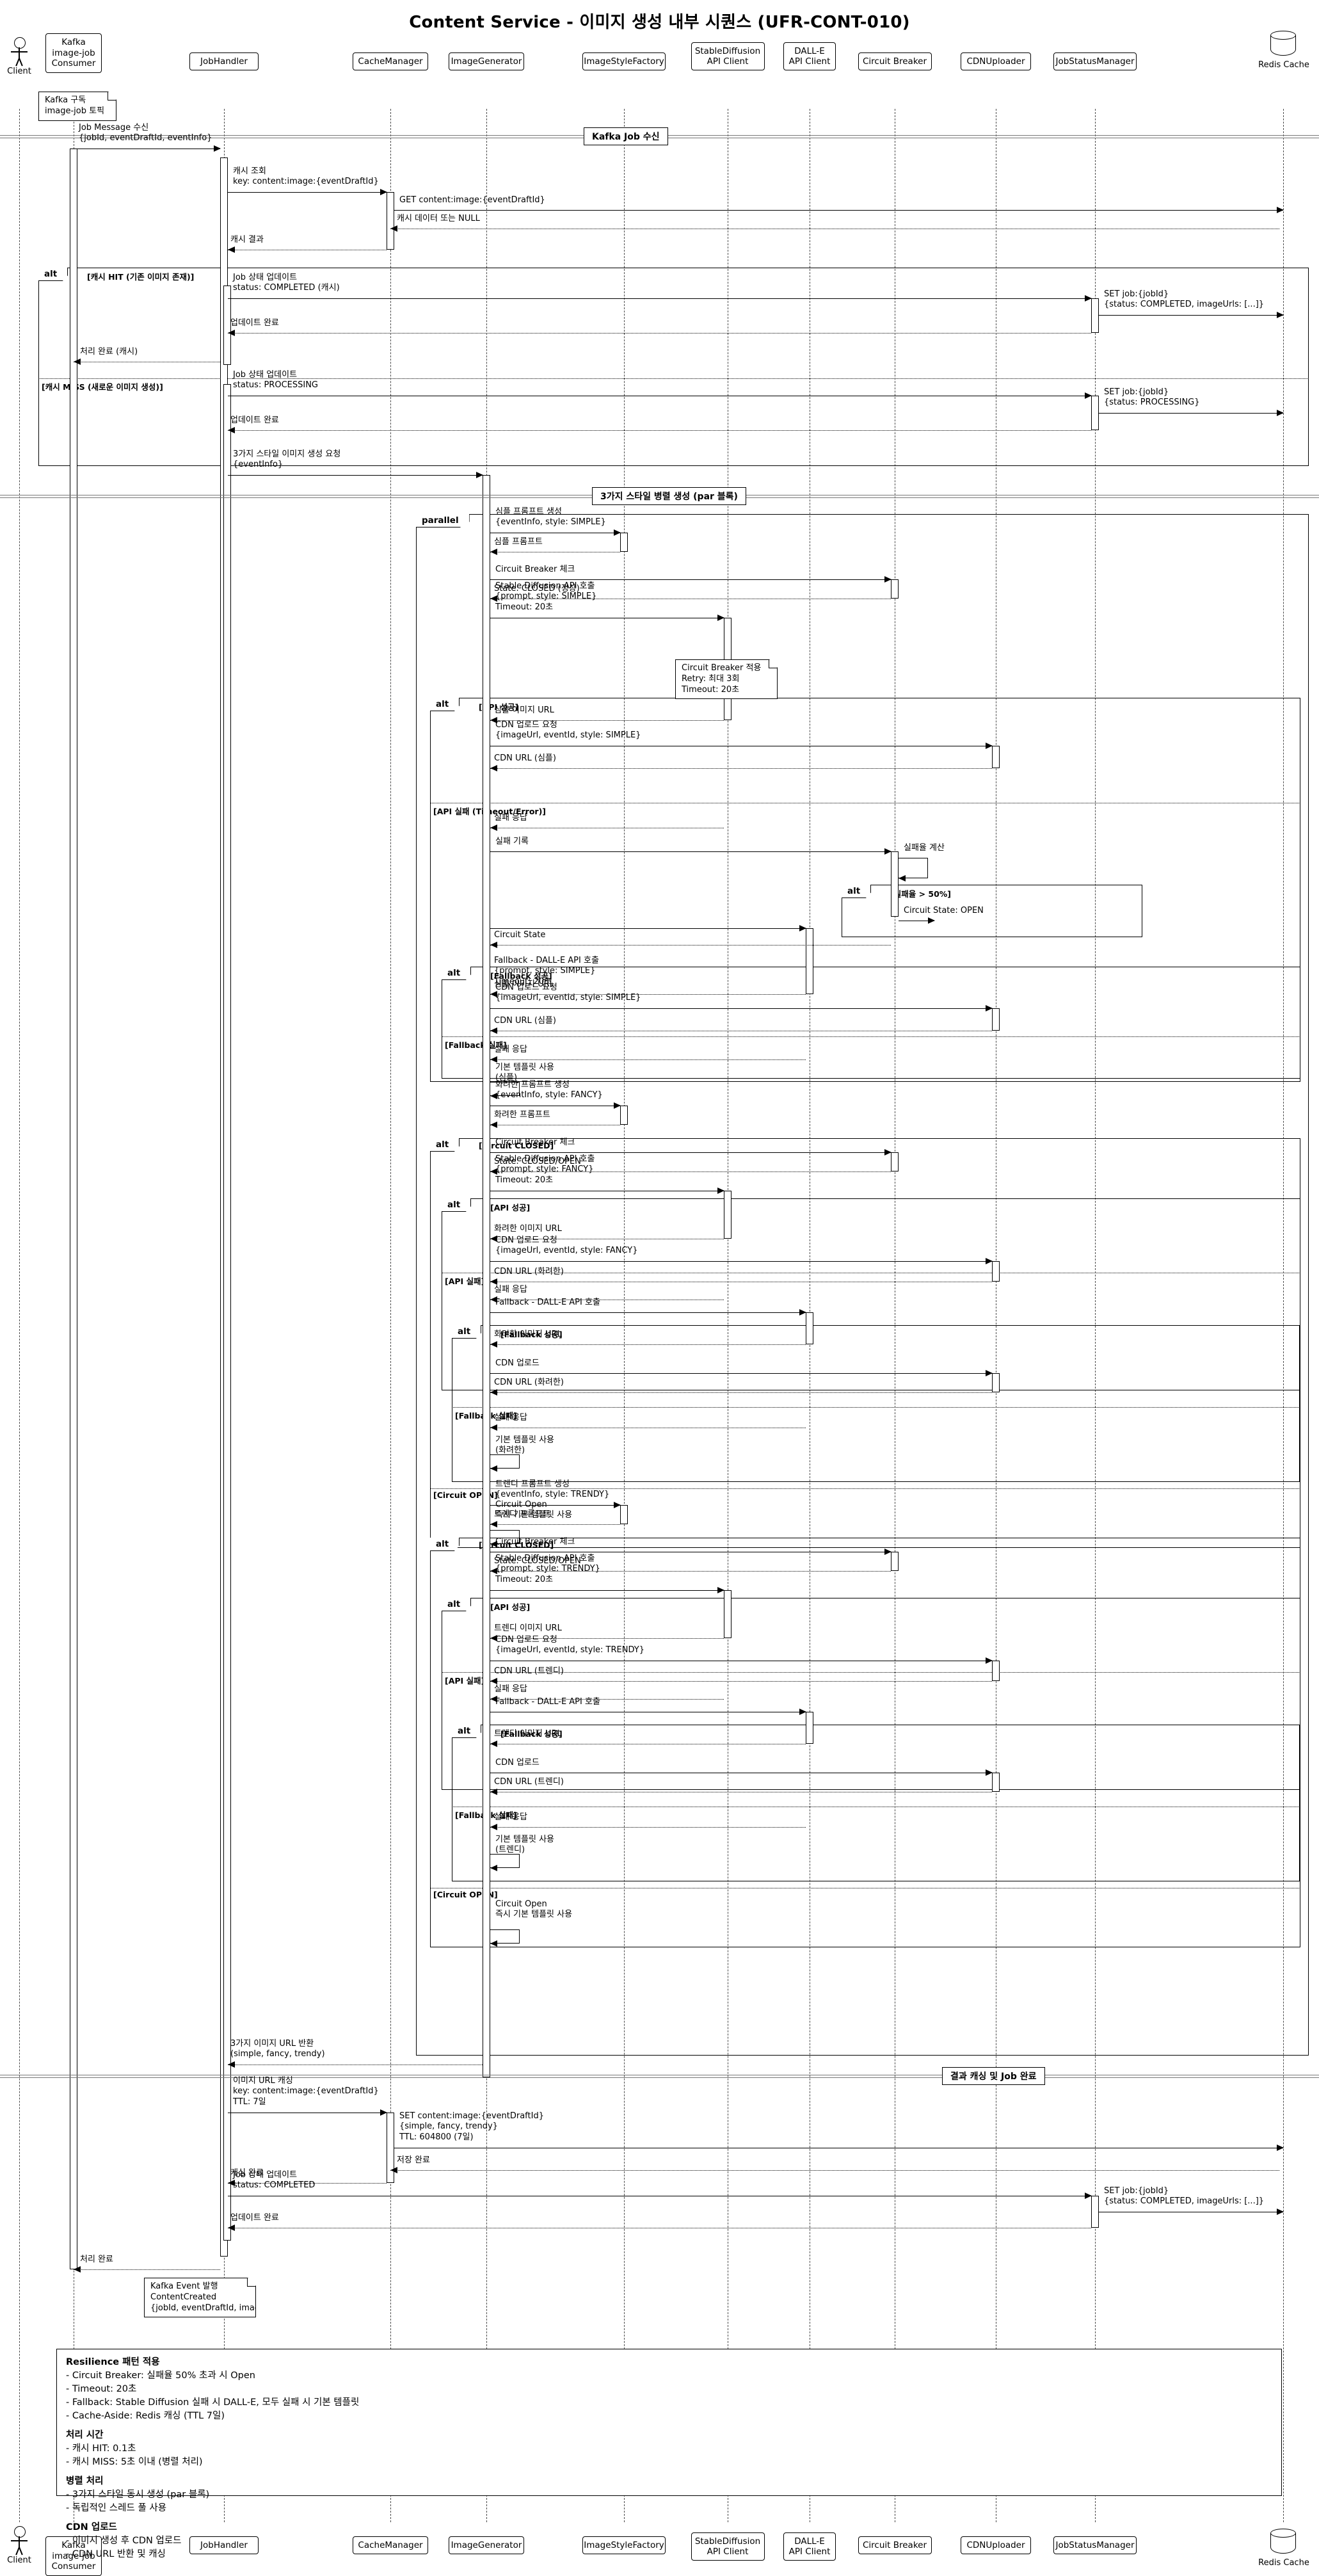 The image size is (1319, 2576). Describe the element at coordinates (217, 148) in the screenshot. I see `arrowhead-m1` at that location.